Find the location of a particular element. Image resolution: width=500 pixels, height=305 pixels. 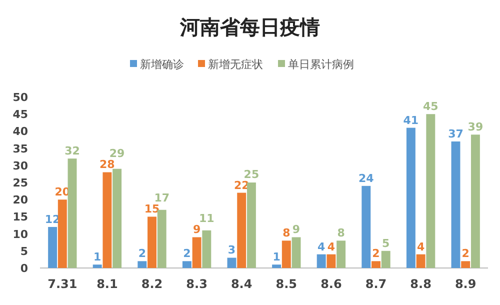

data-label: 15 is located at coordinates (152, 209).